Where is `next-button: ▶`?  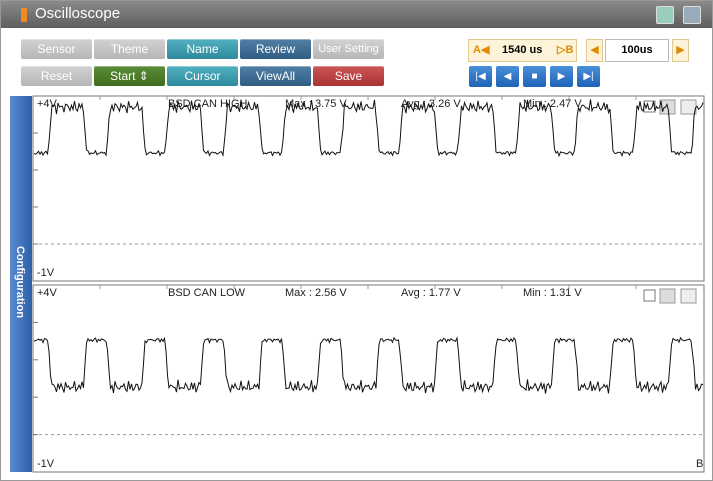 next-button: ▶ is located at coordinates (561, 76).